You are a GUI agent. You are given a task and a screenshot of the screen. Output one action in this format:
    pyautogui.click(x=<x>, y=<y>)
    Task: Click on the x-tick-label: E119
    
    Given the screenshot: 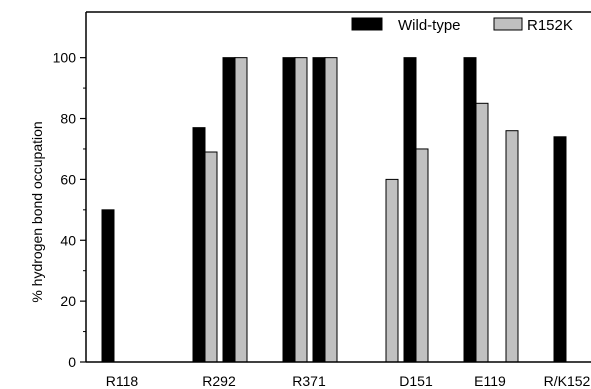 What is the action you would take?
    pyautogui.click(x=490, y=381)
    